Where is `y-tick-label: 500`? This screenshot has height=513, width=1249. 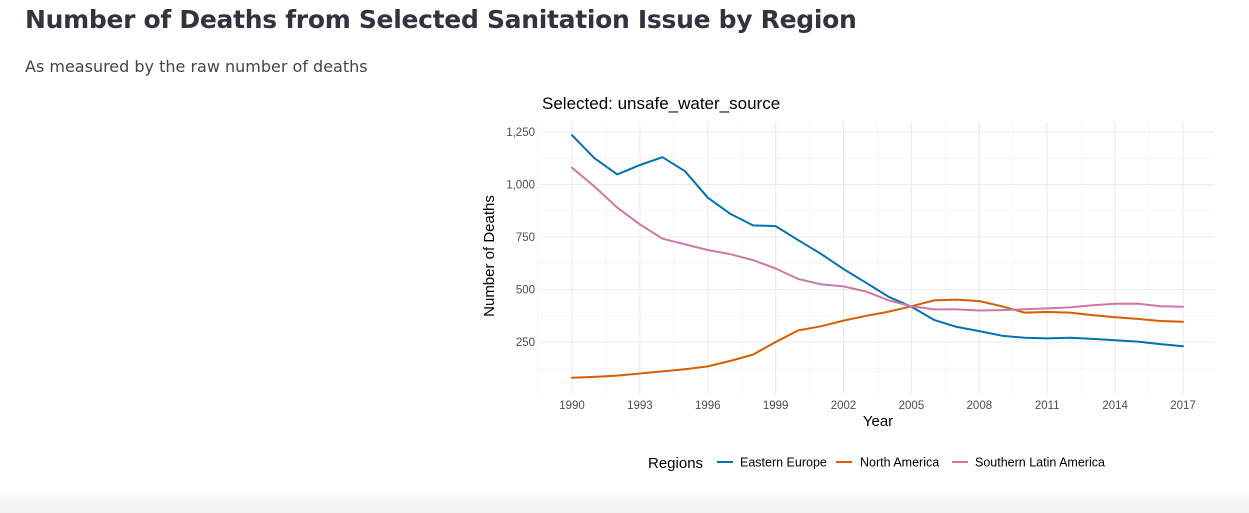
y-tick-label: 500 is located at coordinates (525, 291).